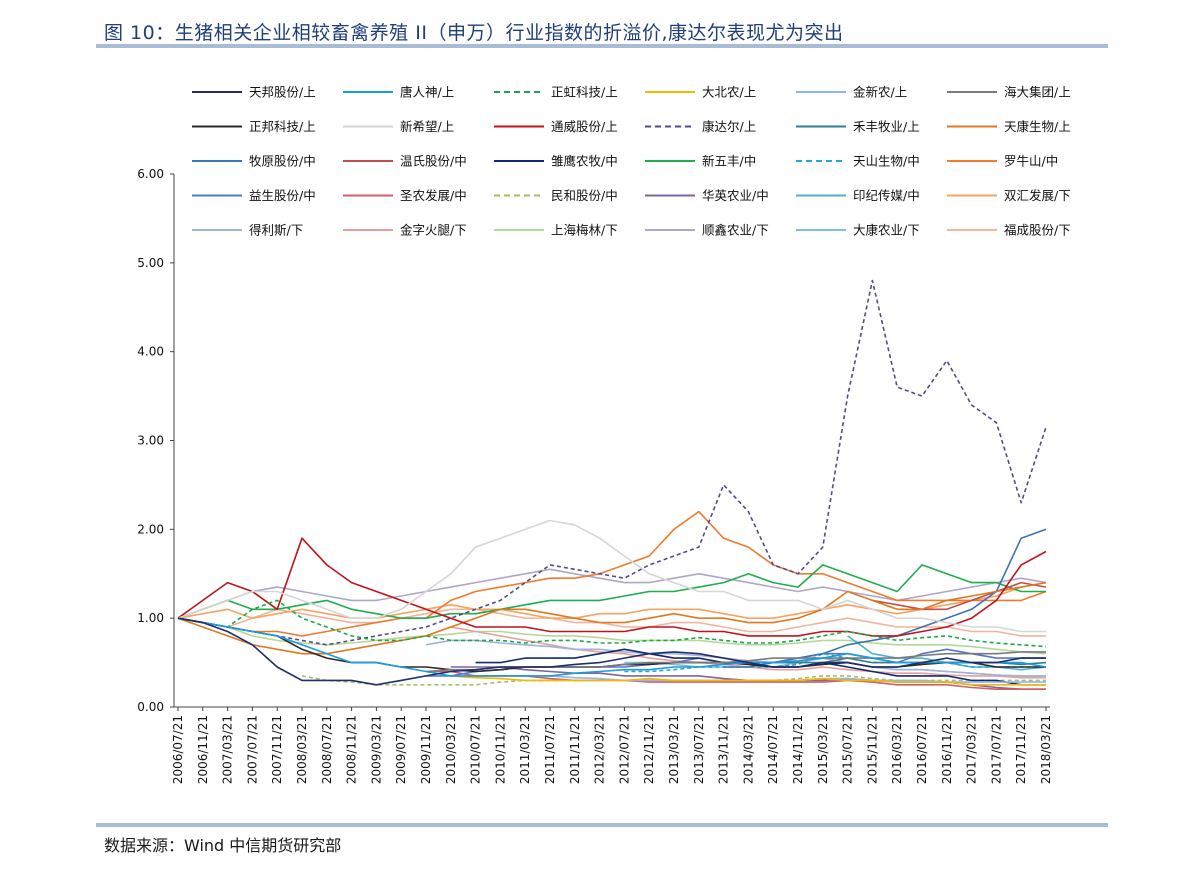 The height and width of the screenshot is (869, 1191). I want to click on x-tick-label: 2011/11/21, so click(575, 749).